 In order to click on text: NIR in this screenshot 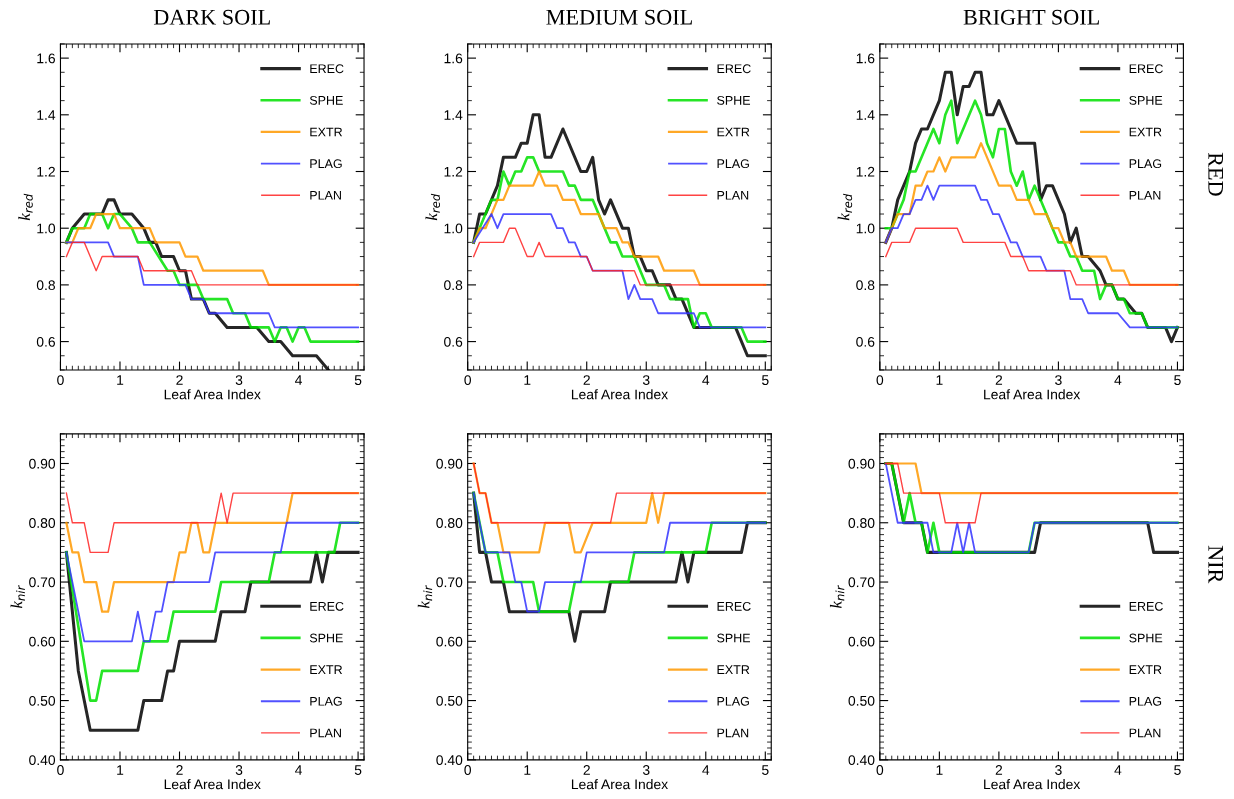, I will do `click(1215, 564)`.